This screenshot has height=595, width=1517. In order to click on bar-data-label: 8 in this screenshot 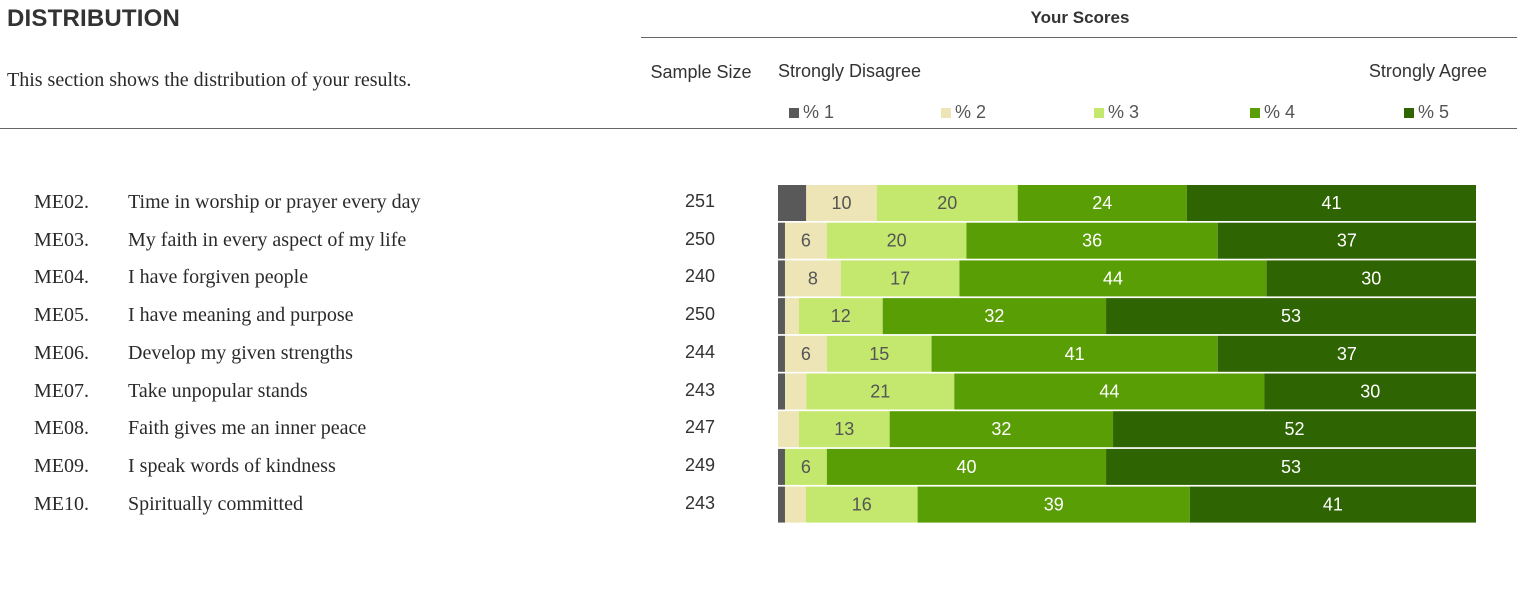, I will do `click(813, 278)`.